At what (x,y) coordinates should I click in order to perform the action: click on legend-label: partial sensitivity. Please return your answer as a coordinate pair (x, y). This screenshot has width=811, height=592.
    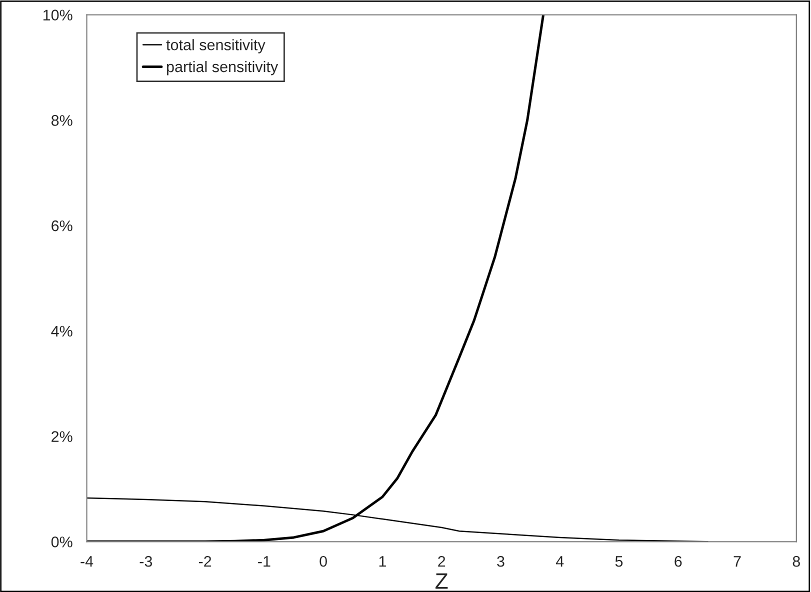
    Looking at the image, I should click on (222, 68).